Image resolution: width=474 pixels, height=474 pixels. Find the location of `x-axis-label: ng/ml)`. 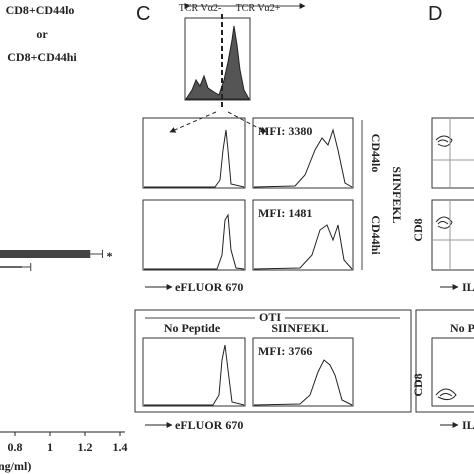

x-axis-label: ng/ml) is located at coordinates (15, 466).